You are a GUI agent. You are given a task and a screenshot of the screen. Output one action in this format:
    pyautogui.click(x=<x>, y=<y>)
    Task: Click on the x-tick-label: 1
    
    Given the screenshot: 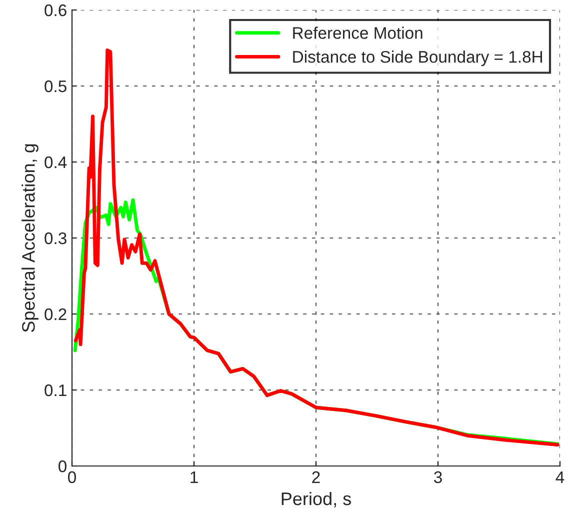 What is the action you would take?
    pyautogui.click(x=194, y=477)
    